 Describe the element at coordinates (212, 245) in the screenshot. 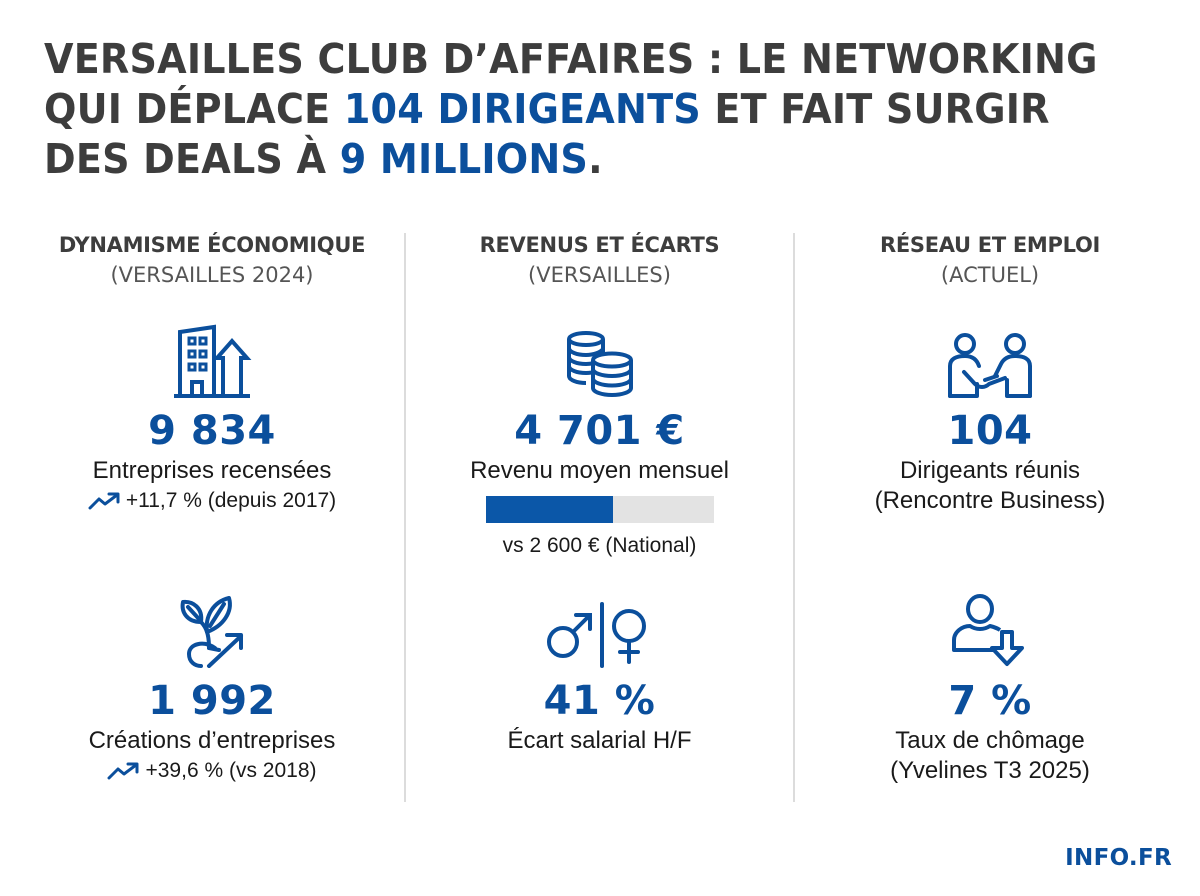

I see `column-heading: DYNAMISME ÉCONOMIQUE` at that location.